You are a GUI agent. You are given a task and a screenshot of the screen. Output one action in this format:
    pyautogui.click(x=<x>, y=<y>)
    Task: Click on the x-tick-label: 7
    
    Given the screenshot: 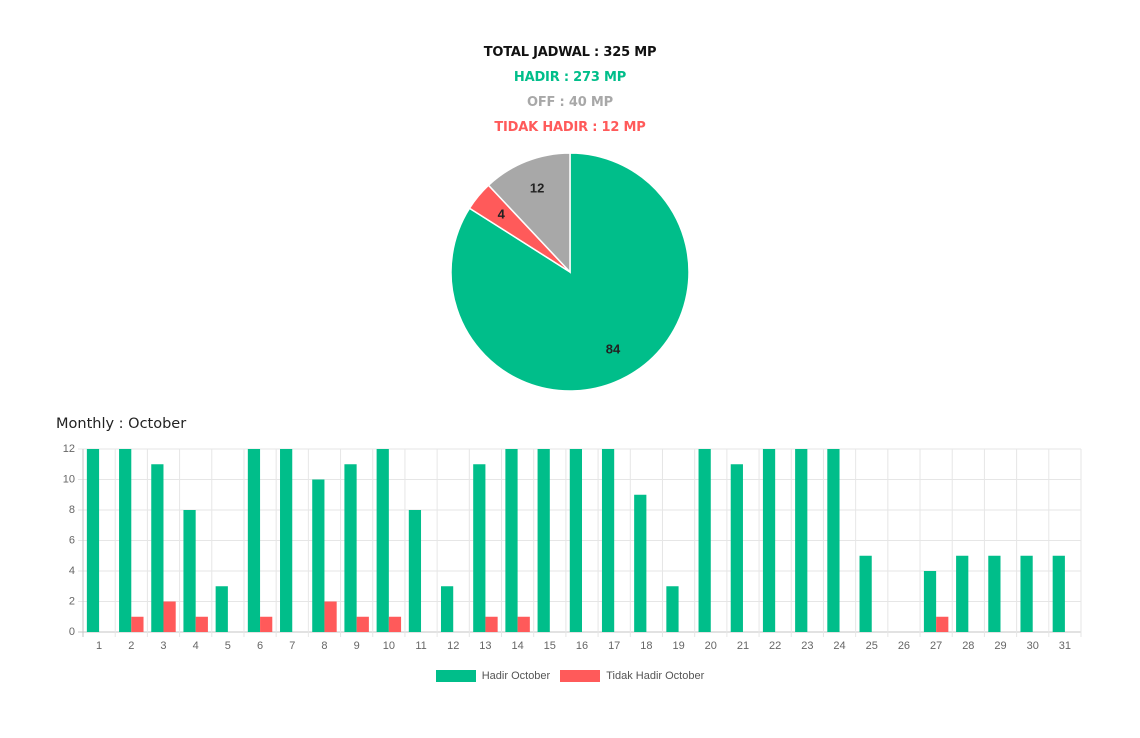 What is the action you would take?
    pyautogui.click(x=292, y=646)
    